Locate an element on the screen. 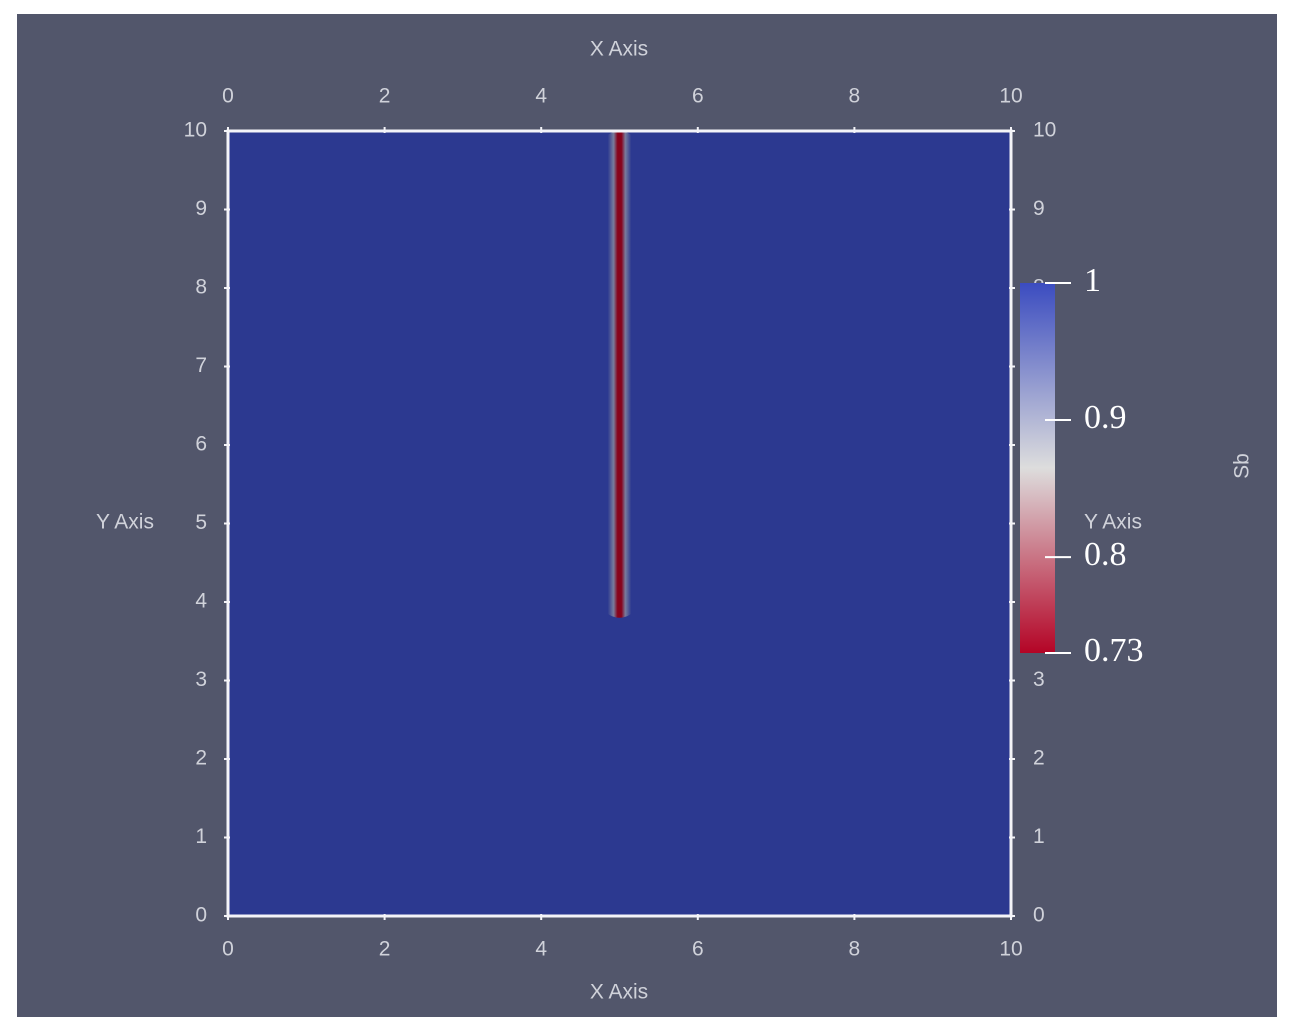 The image size is (1290, 1033). y-tick-label-left: 0 is located at coordinates (201, 915).